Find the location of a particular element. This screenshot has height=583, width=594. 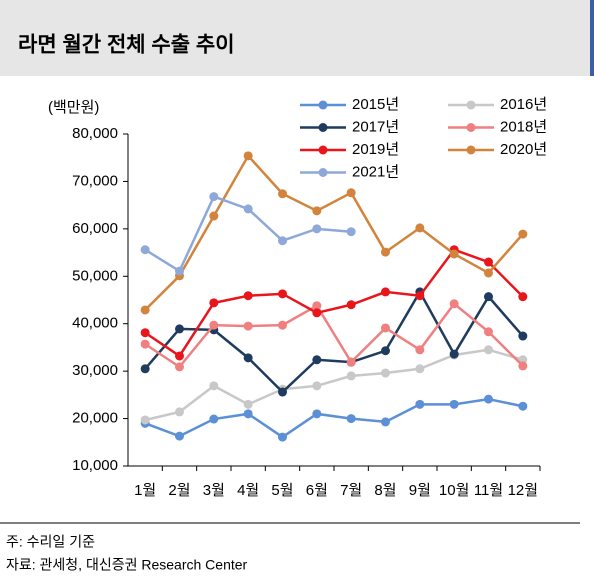

y-tick-label: 50,000 is located at coordinates (95, 275).